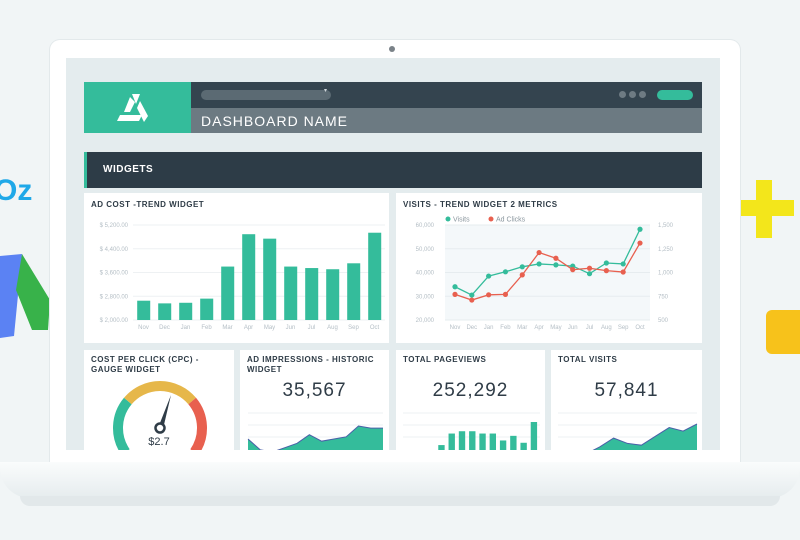  I want to click on gauge-value: $2.7, so click(159, 442).